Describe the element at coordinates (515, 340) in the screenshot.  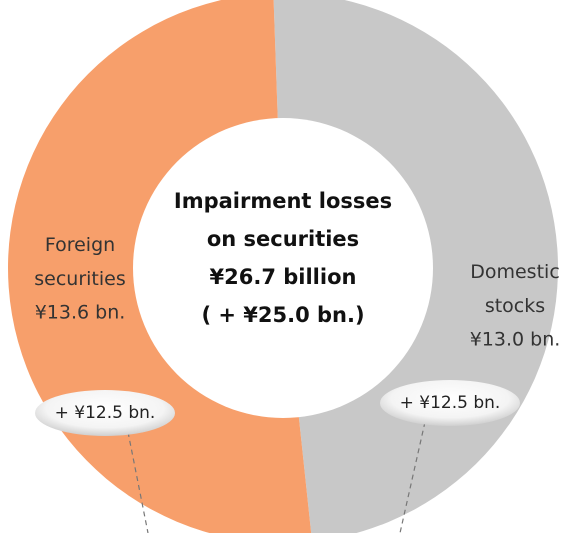
I see `value-label: ¥13.0 bn.` at that location.